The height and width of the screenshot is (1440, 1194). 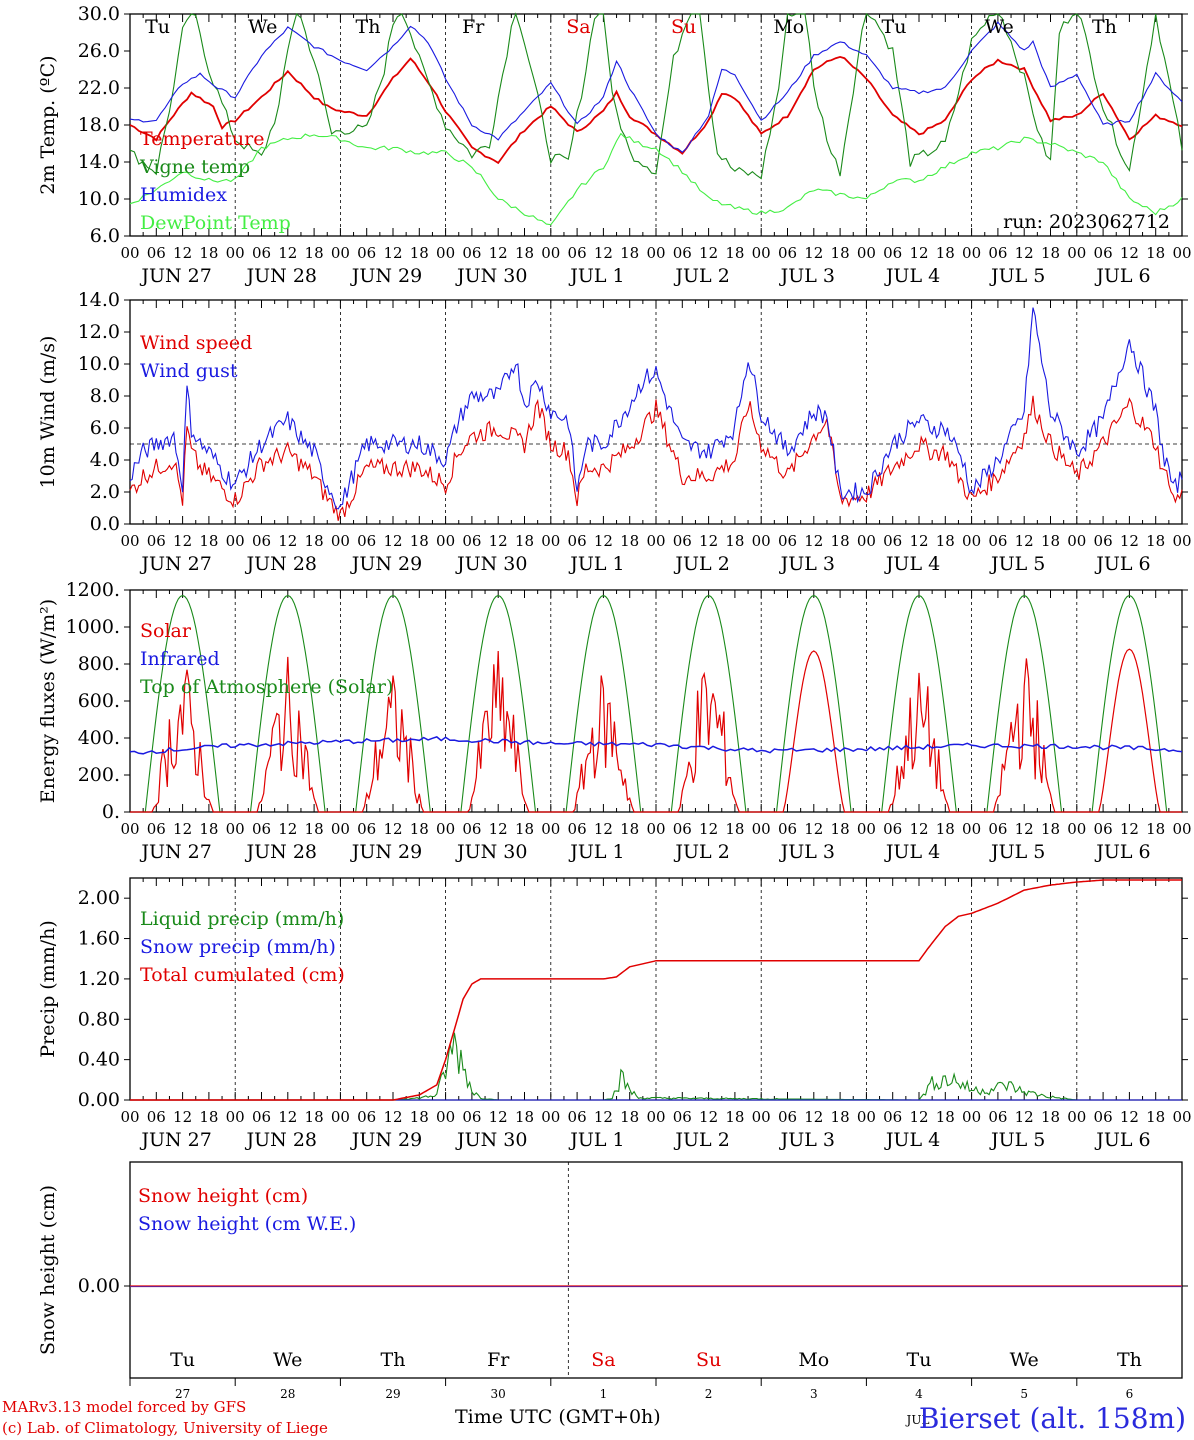 I want to click on x-date-label: JUL 1, so click(x=596, y=564).